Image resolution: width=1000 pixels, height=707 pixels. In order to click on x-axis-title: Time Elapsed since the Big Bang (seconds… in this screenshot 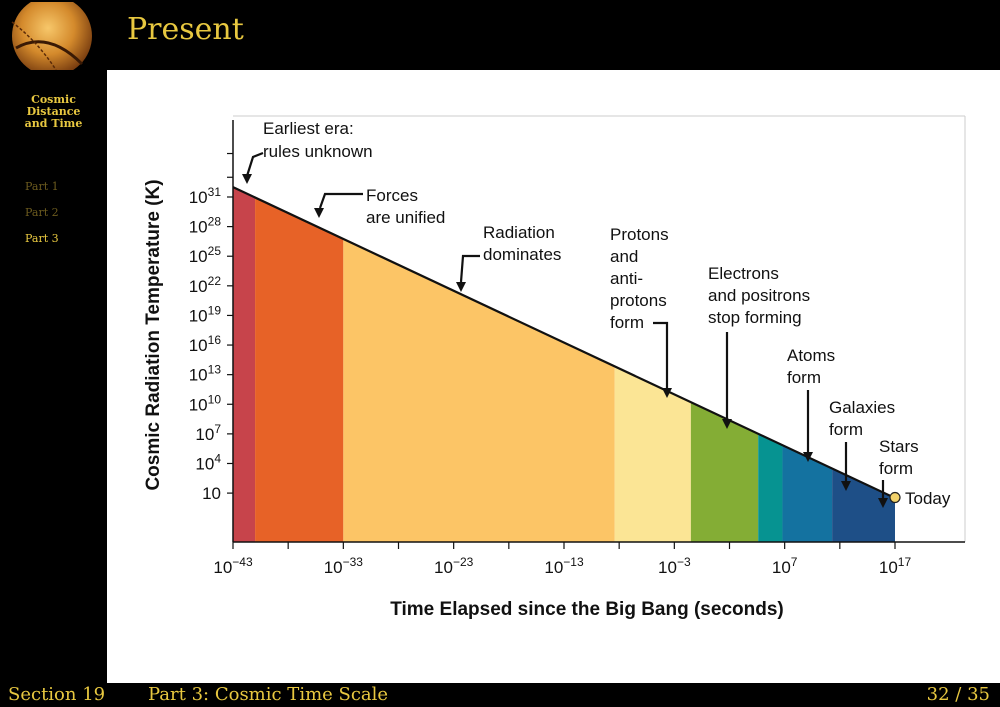, I will do `click(586, 609)`.